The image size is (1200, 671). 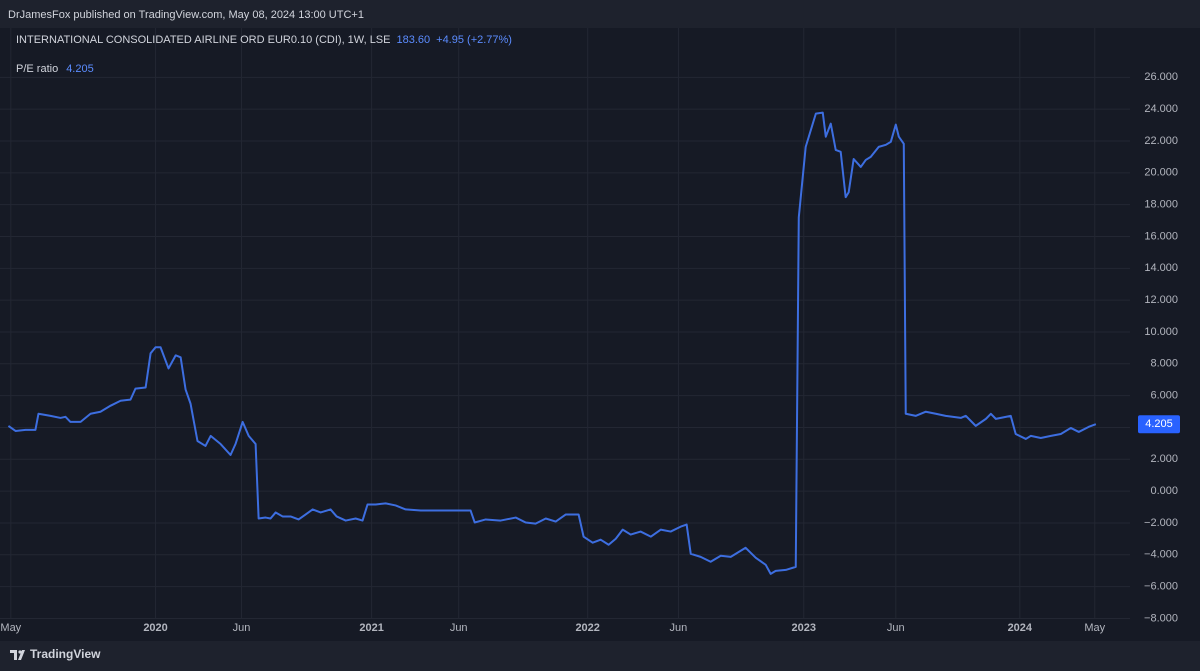 What do you see at coordinates (155, 628) in the screenshot?
I see `x-tick-label: 2020` at bounding box center [155, 628].